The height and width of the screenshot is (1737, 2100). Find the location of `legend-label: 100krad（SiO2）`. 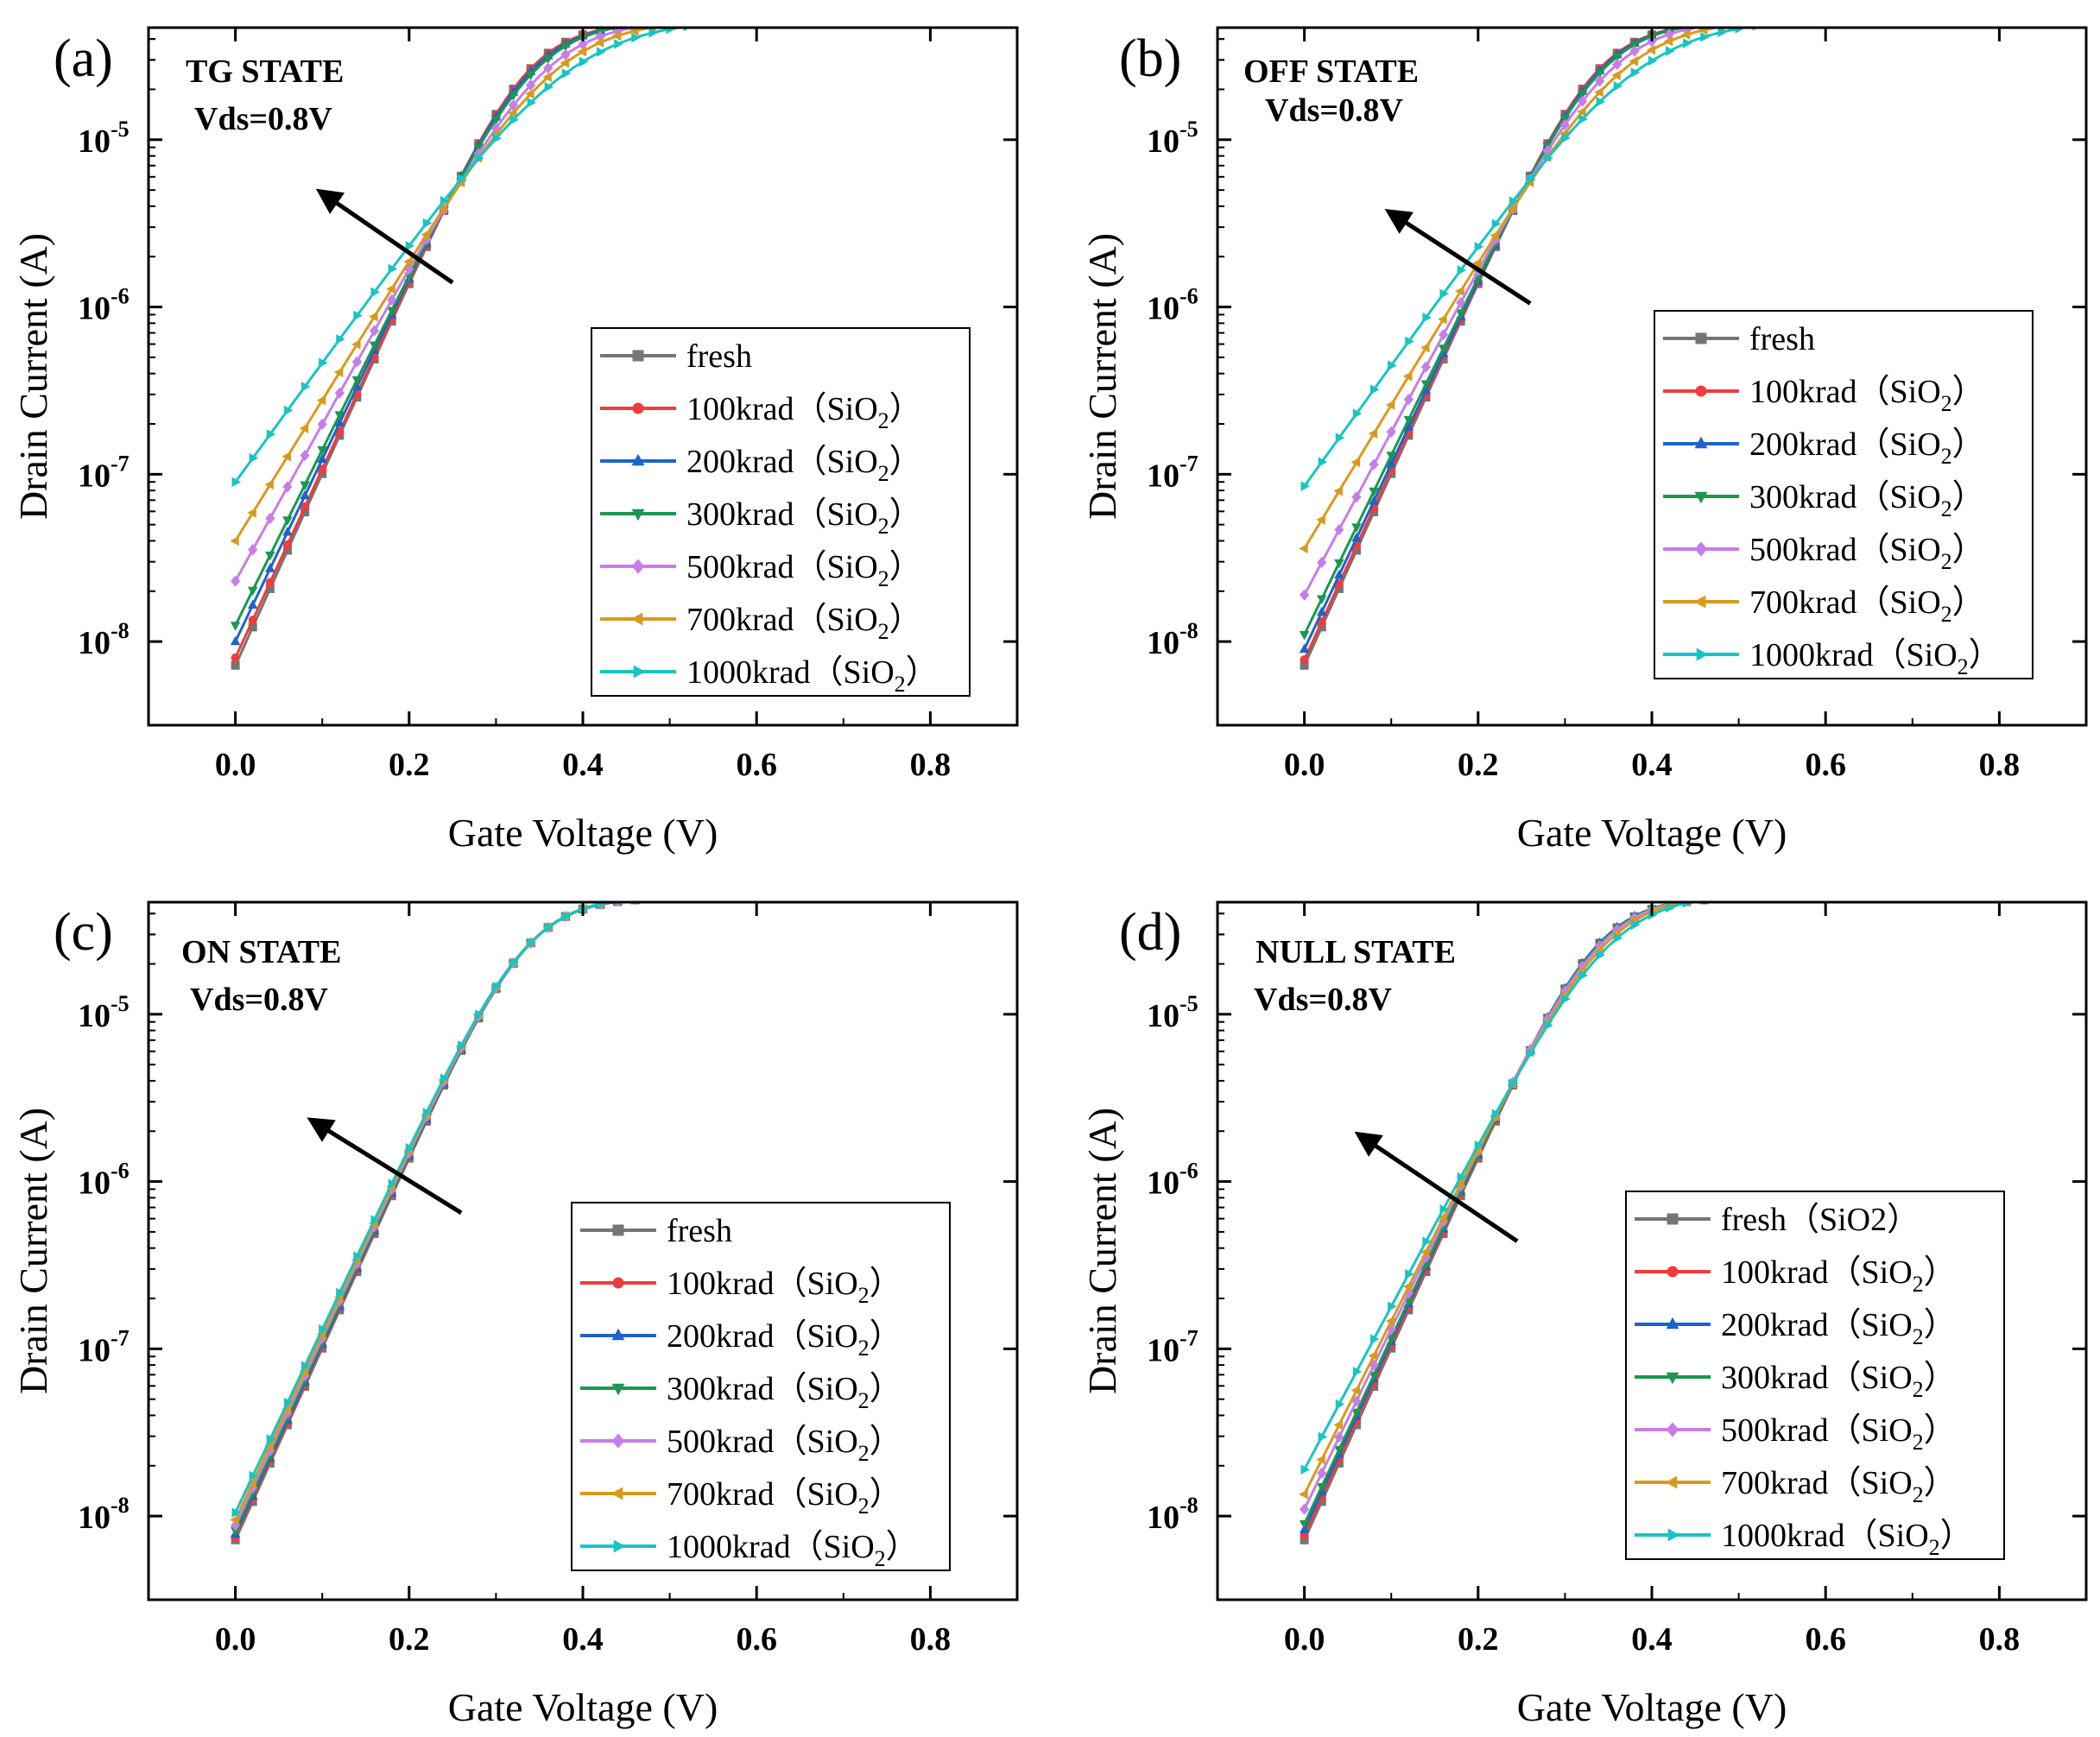

legend-label: 100krad（SiO2） is located at coordinates (1867, 395).